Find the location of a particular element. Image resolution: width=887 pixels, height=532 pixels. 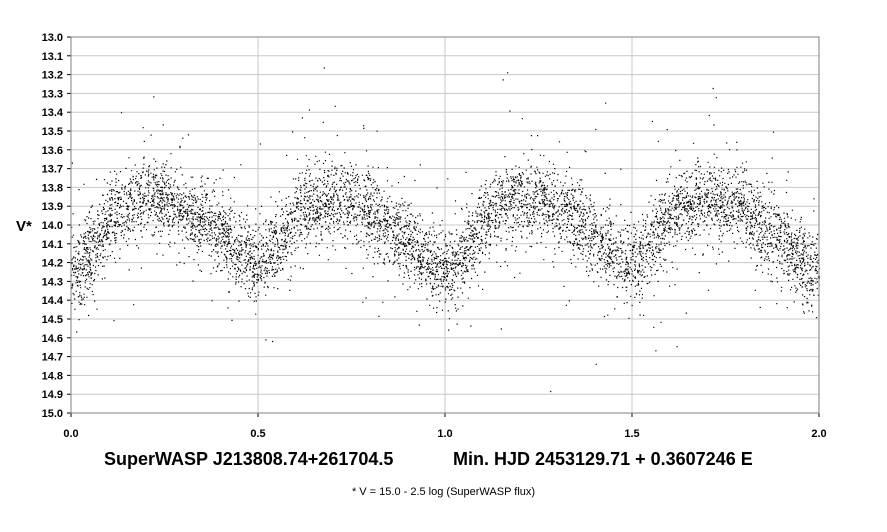

y-tick-label: 14.5 is located at coordinates (52, 320).